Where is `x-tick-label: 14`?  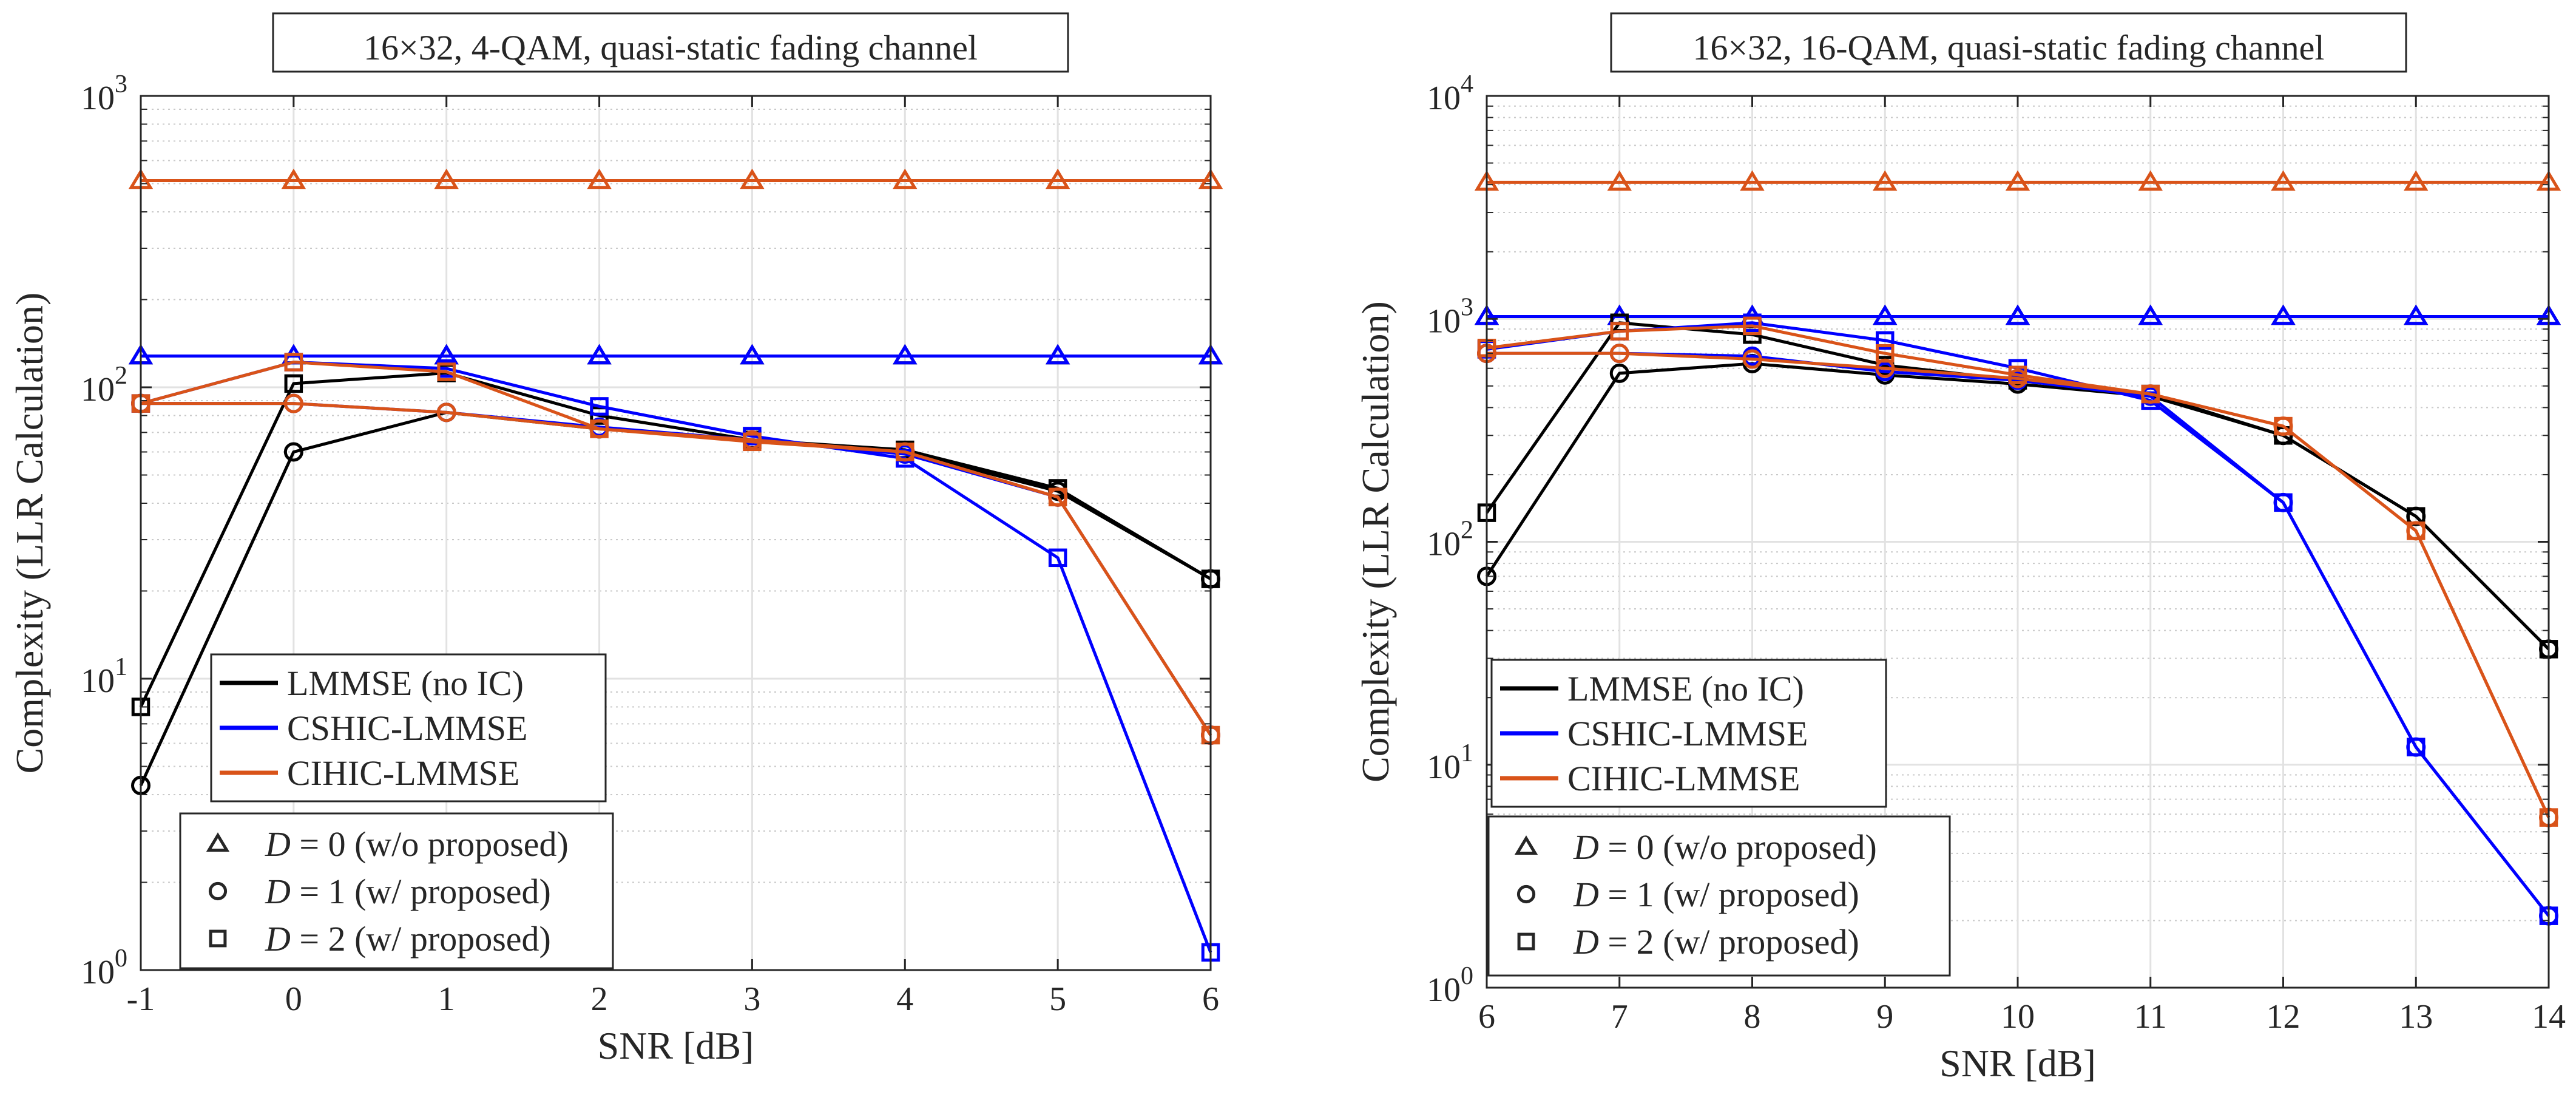
x-tick-label: 14 is located at coordinates (2549, 1017).